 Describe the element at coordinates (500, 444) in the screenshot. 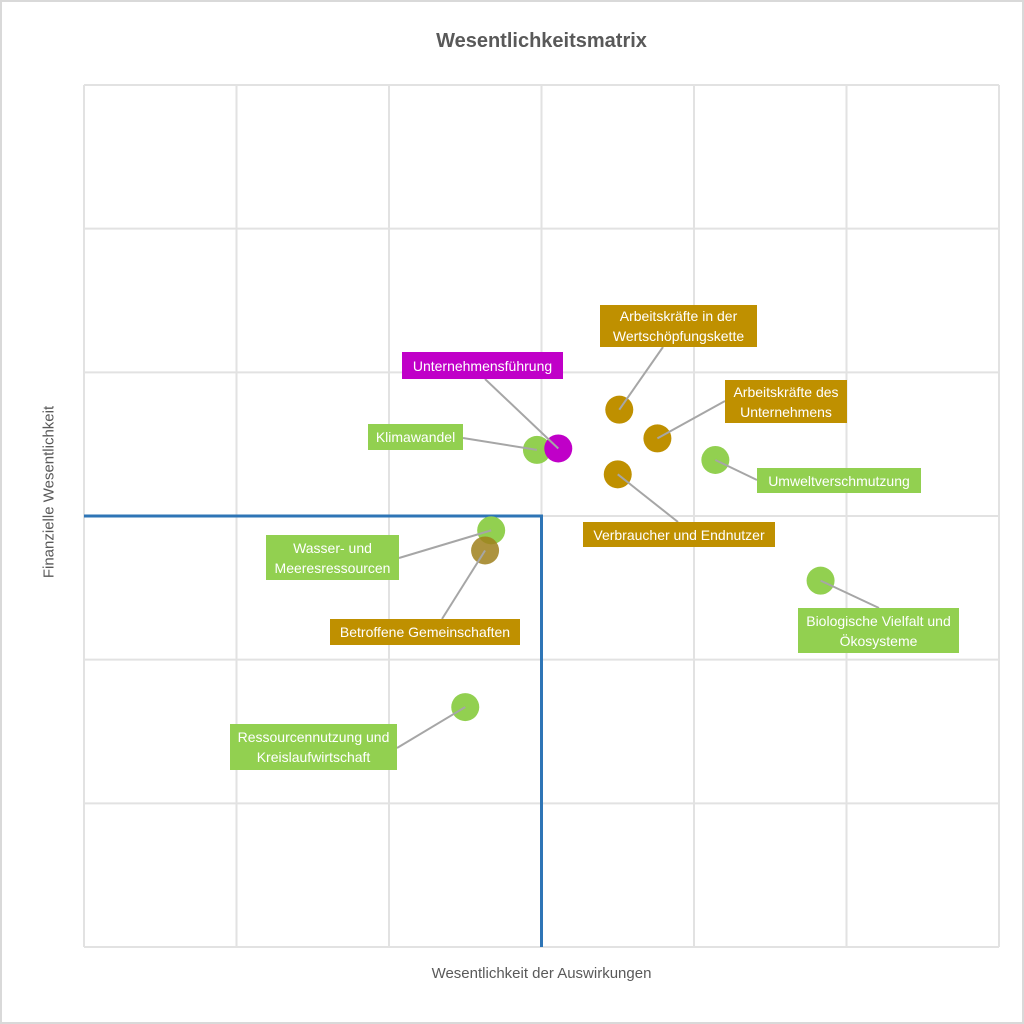

I see `leader-line-klimawandel` at that location.